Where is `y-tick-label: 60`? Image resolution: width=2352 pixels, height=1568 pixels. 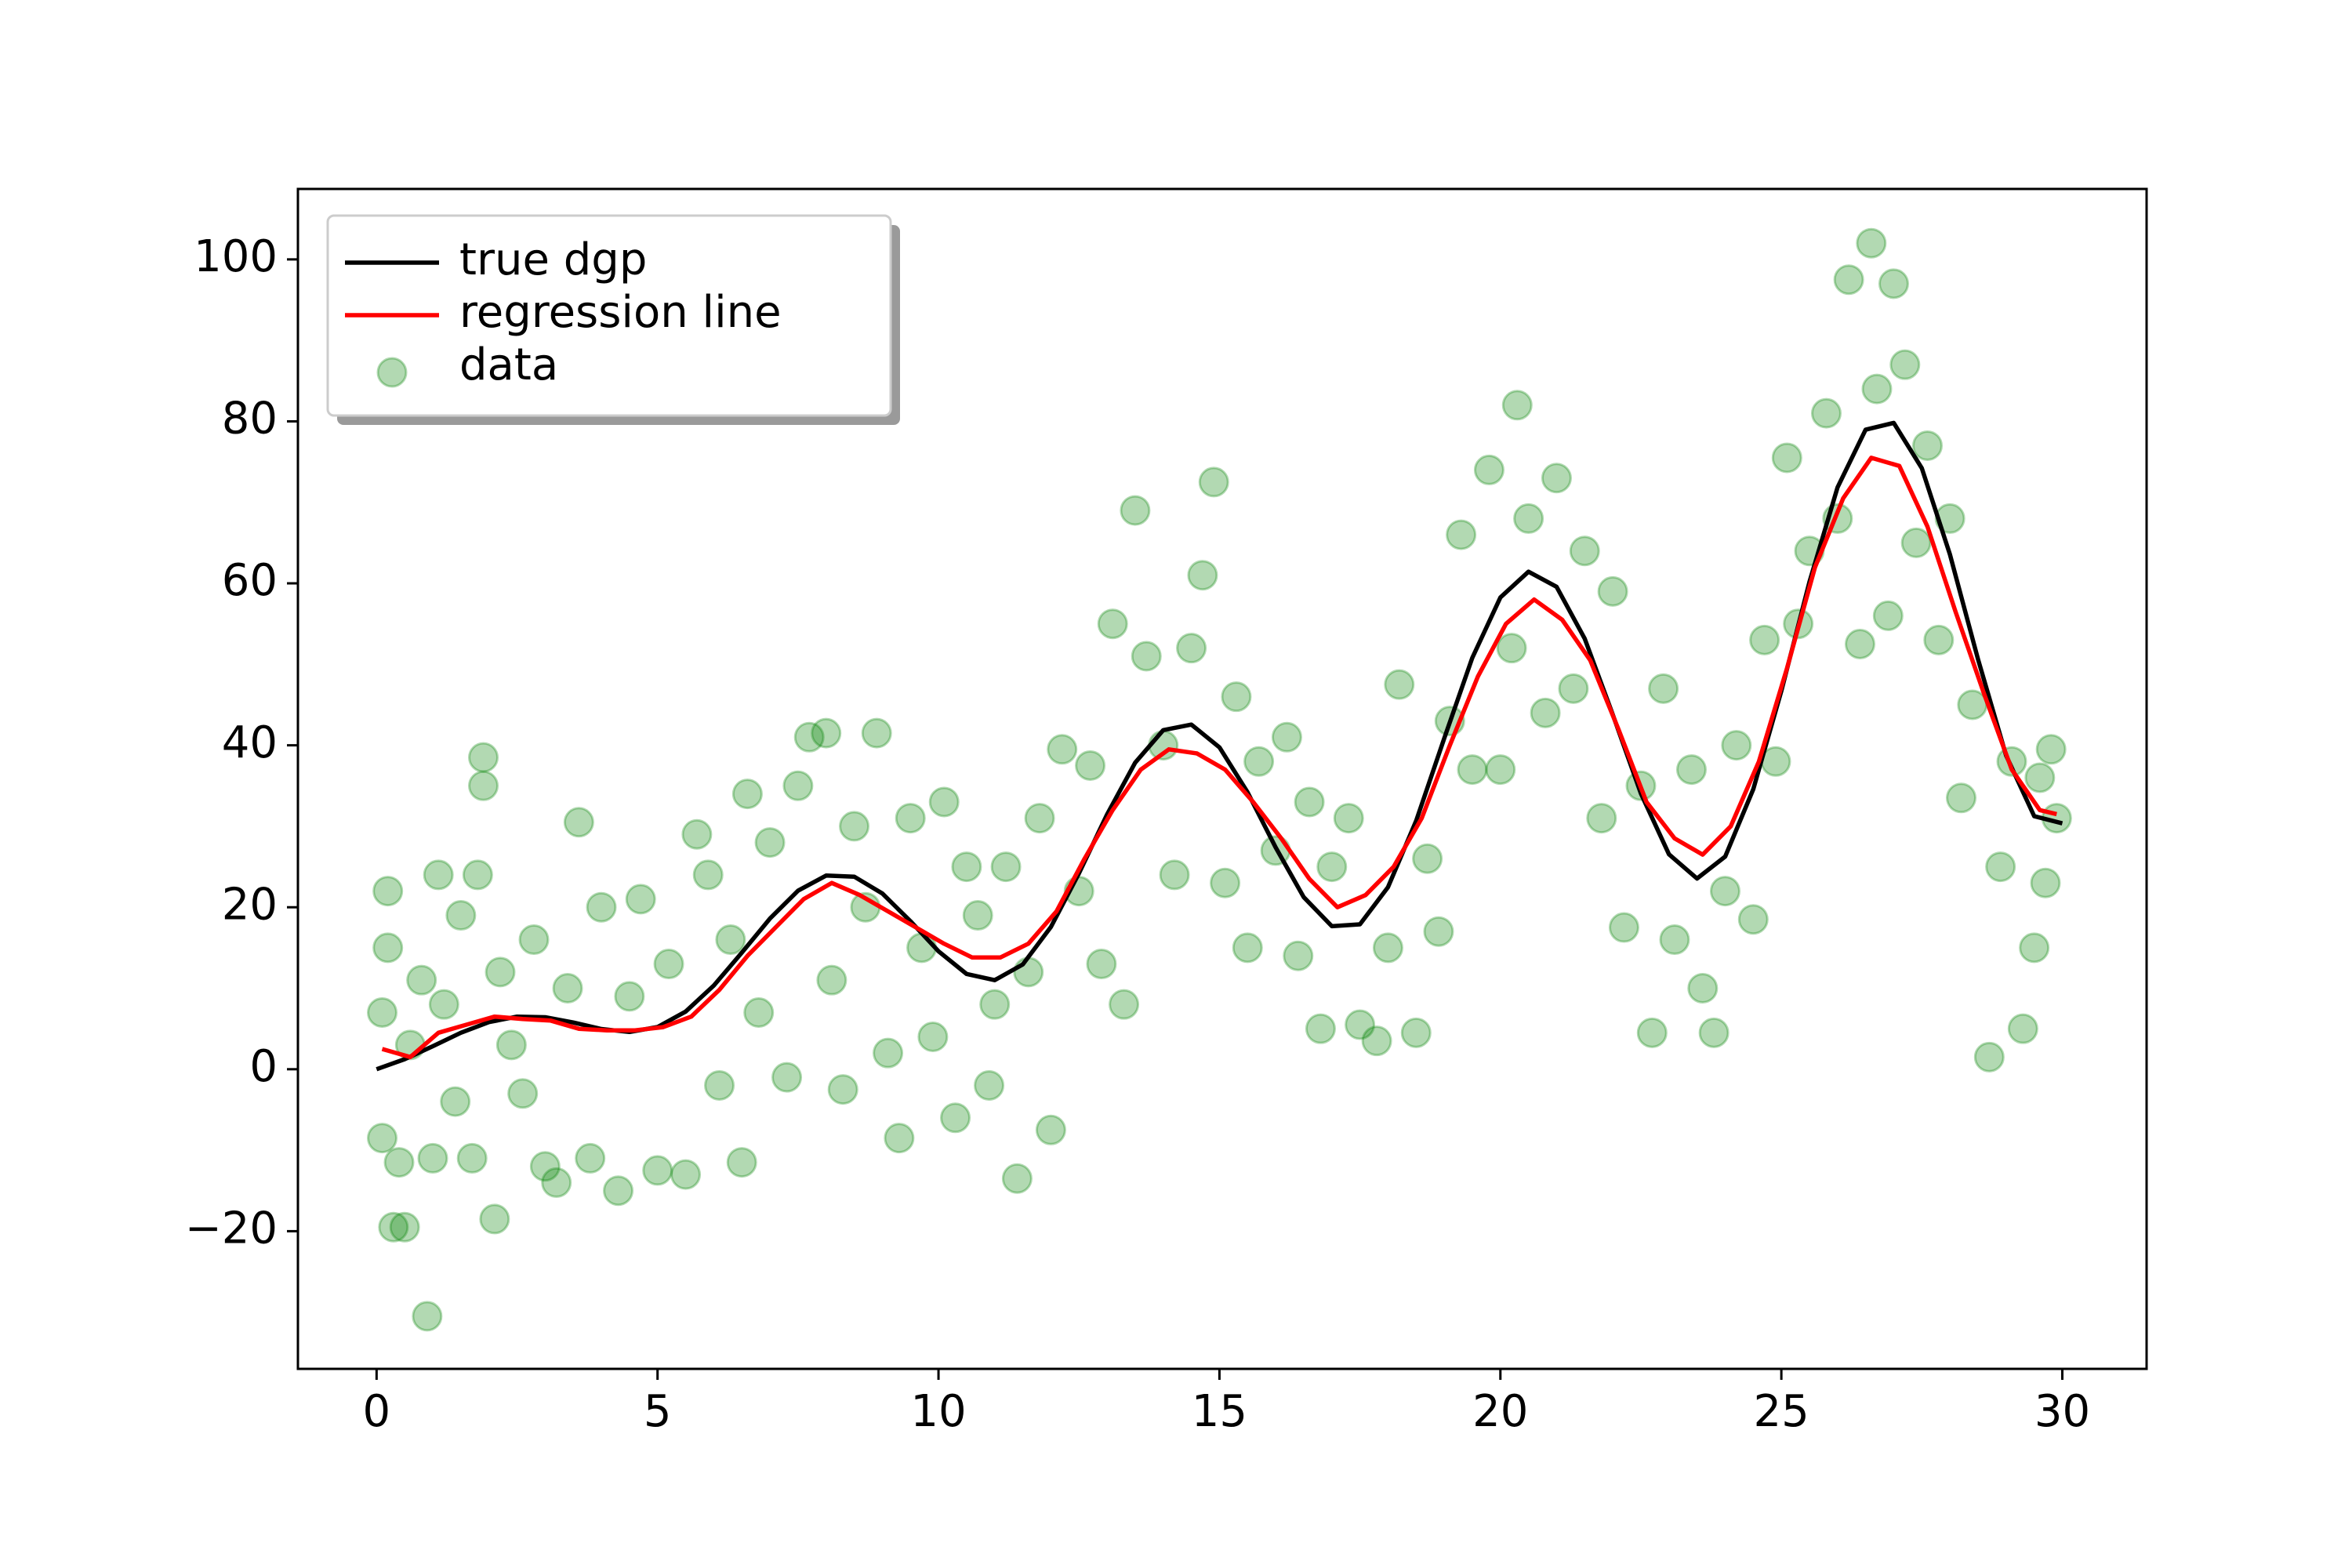
y-tick-label: 60 is located at coordinates (250, 580).